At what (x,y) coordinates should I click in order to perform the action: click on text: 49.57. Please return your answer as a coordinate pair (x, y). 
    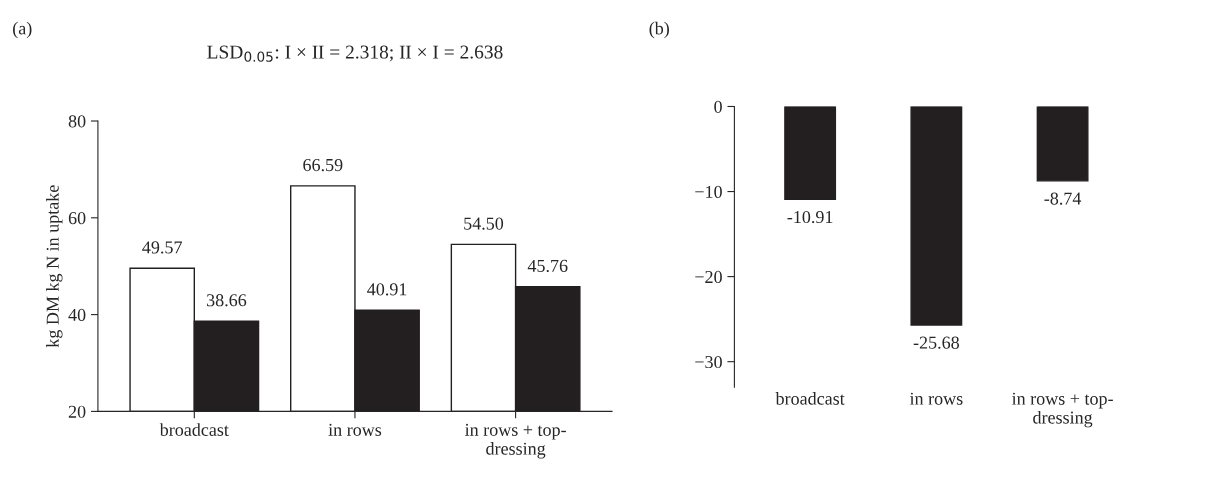
    Looking at the image, I should click on (162, 247).